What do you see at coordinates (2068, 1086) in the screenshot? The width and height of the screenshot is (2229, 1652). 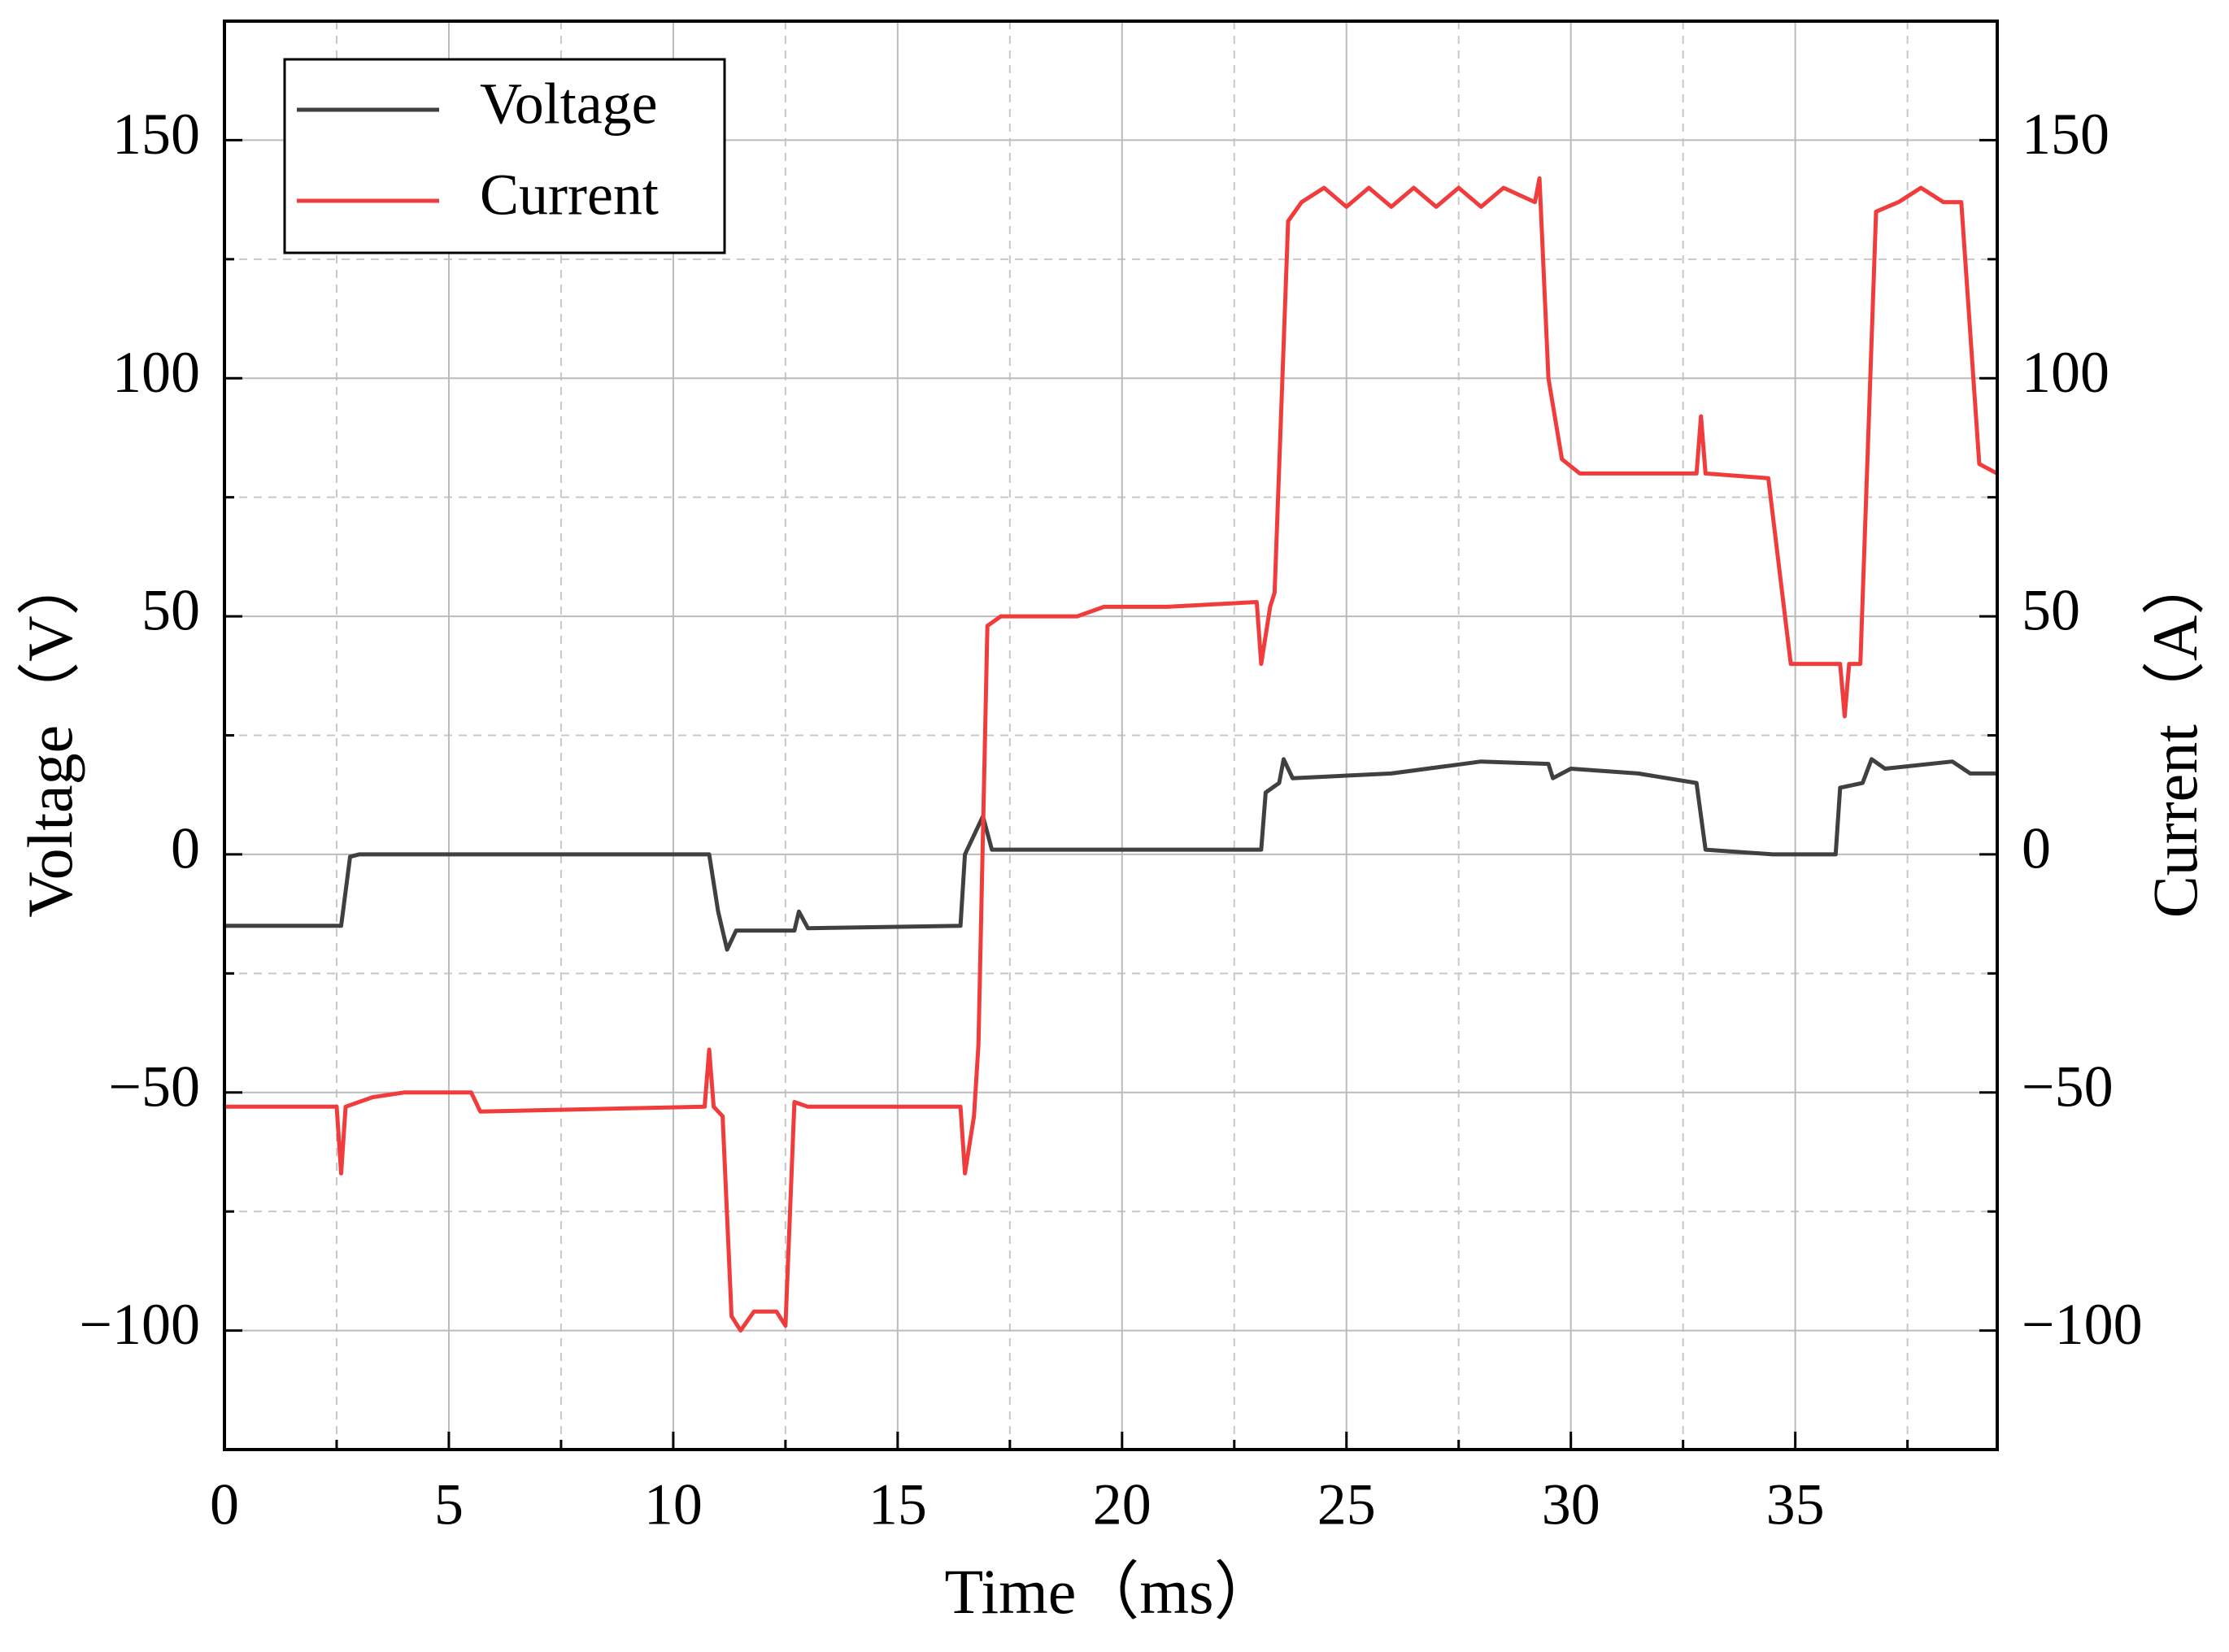 I see `y2-tick-label: −50` at bounding box center [2068, 1086].